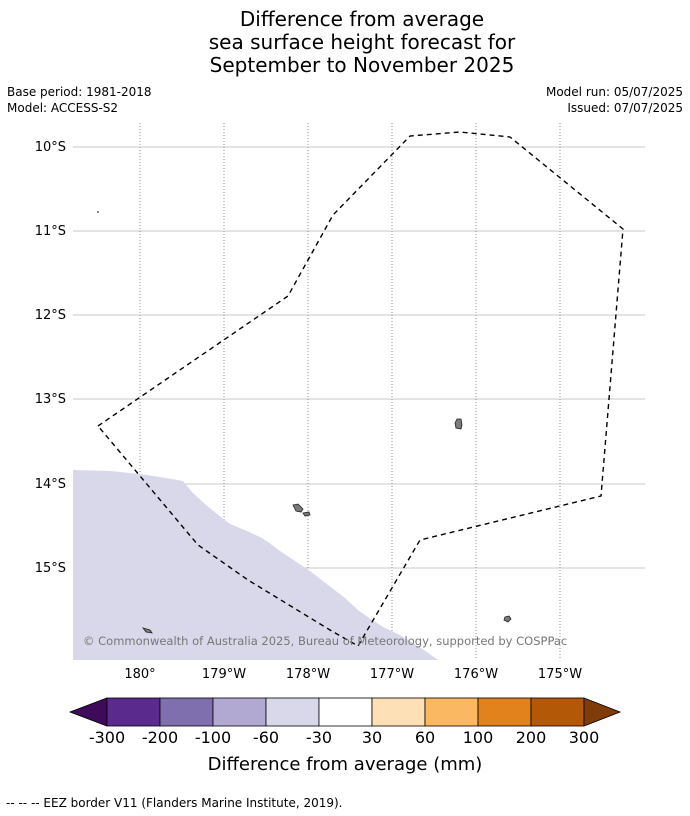 Image resolution: width=690 pixels, height=816 pixels. Describe the element at coordinates (353, 674) in the screenshot. I see `lon-labels: 180° 179°W 178°W 177°W 176°W 175°W` at that location.